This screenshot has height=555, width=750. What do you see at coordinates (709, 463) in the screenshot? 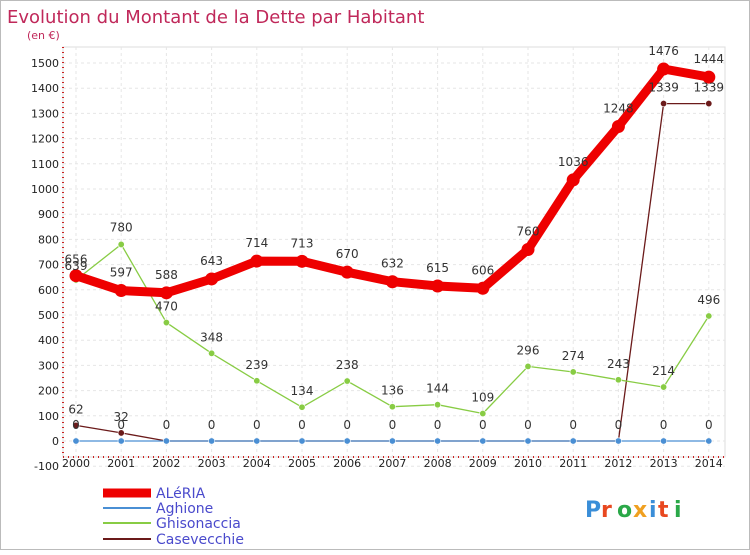
I see `x-tick-label: 2014` at bounding box center [709, 463].